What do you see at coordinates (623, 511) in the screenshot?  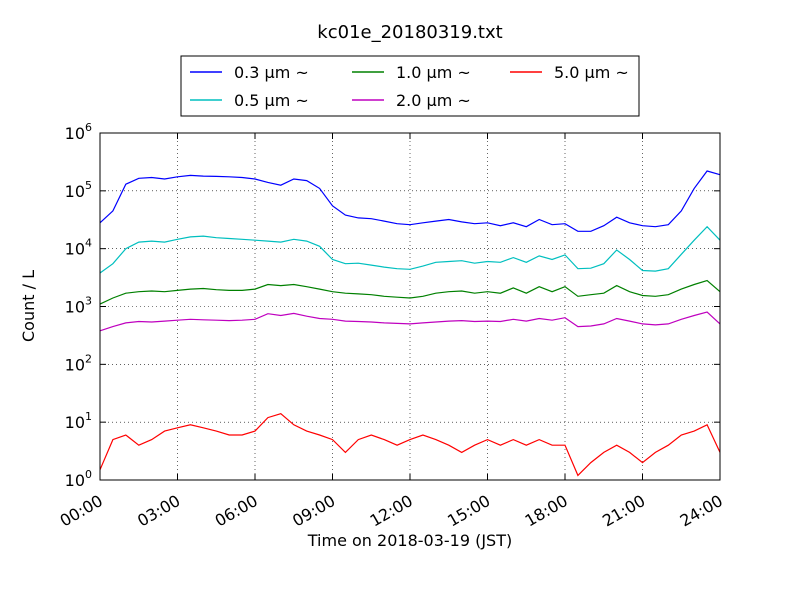 I see `x-tick-label: 21:00` at bounding box center [623, 511].